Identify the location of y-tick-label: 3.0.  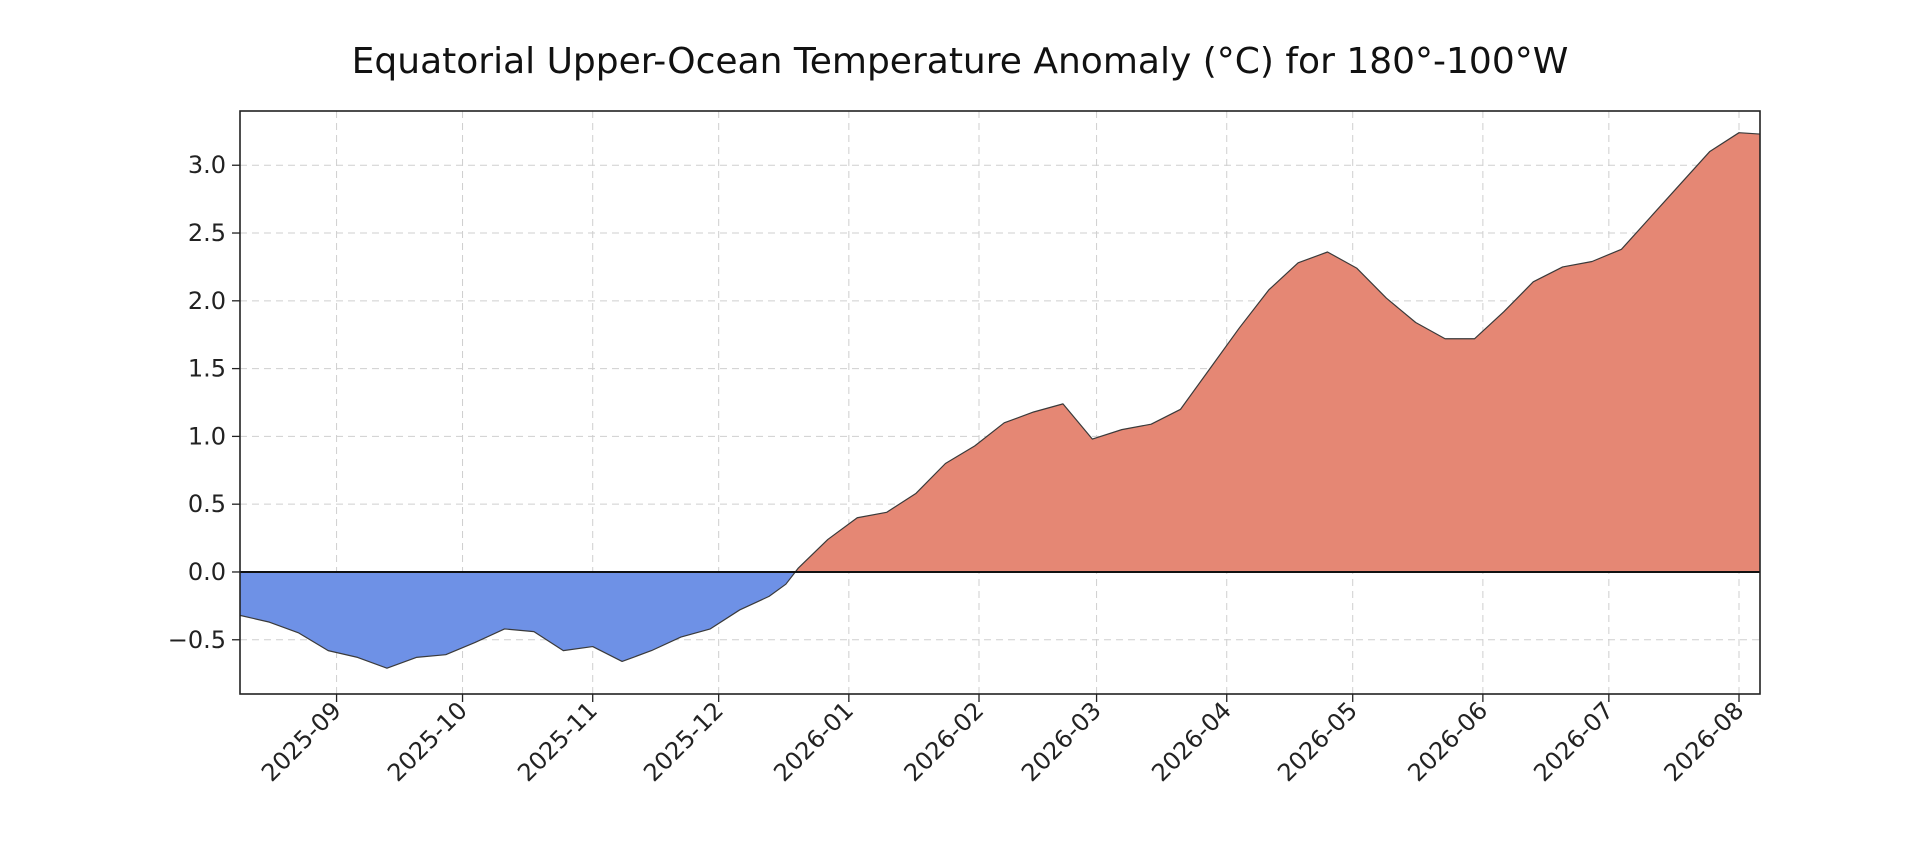
(207, 165).